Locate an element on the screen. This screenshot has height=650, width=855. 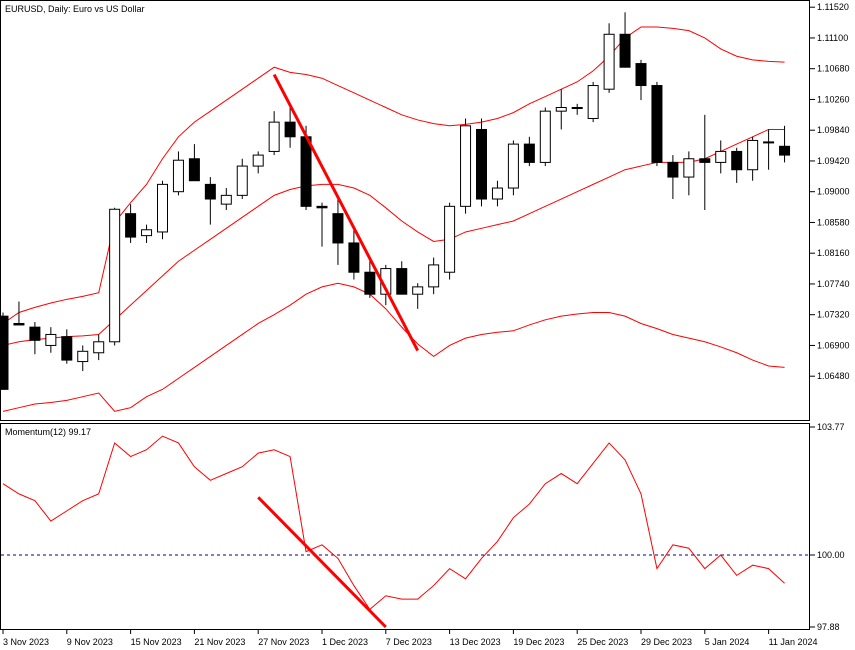
price-tick-label: 1.09840 is located at coordinates (833, 130).